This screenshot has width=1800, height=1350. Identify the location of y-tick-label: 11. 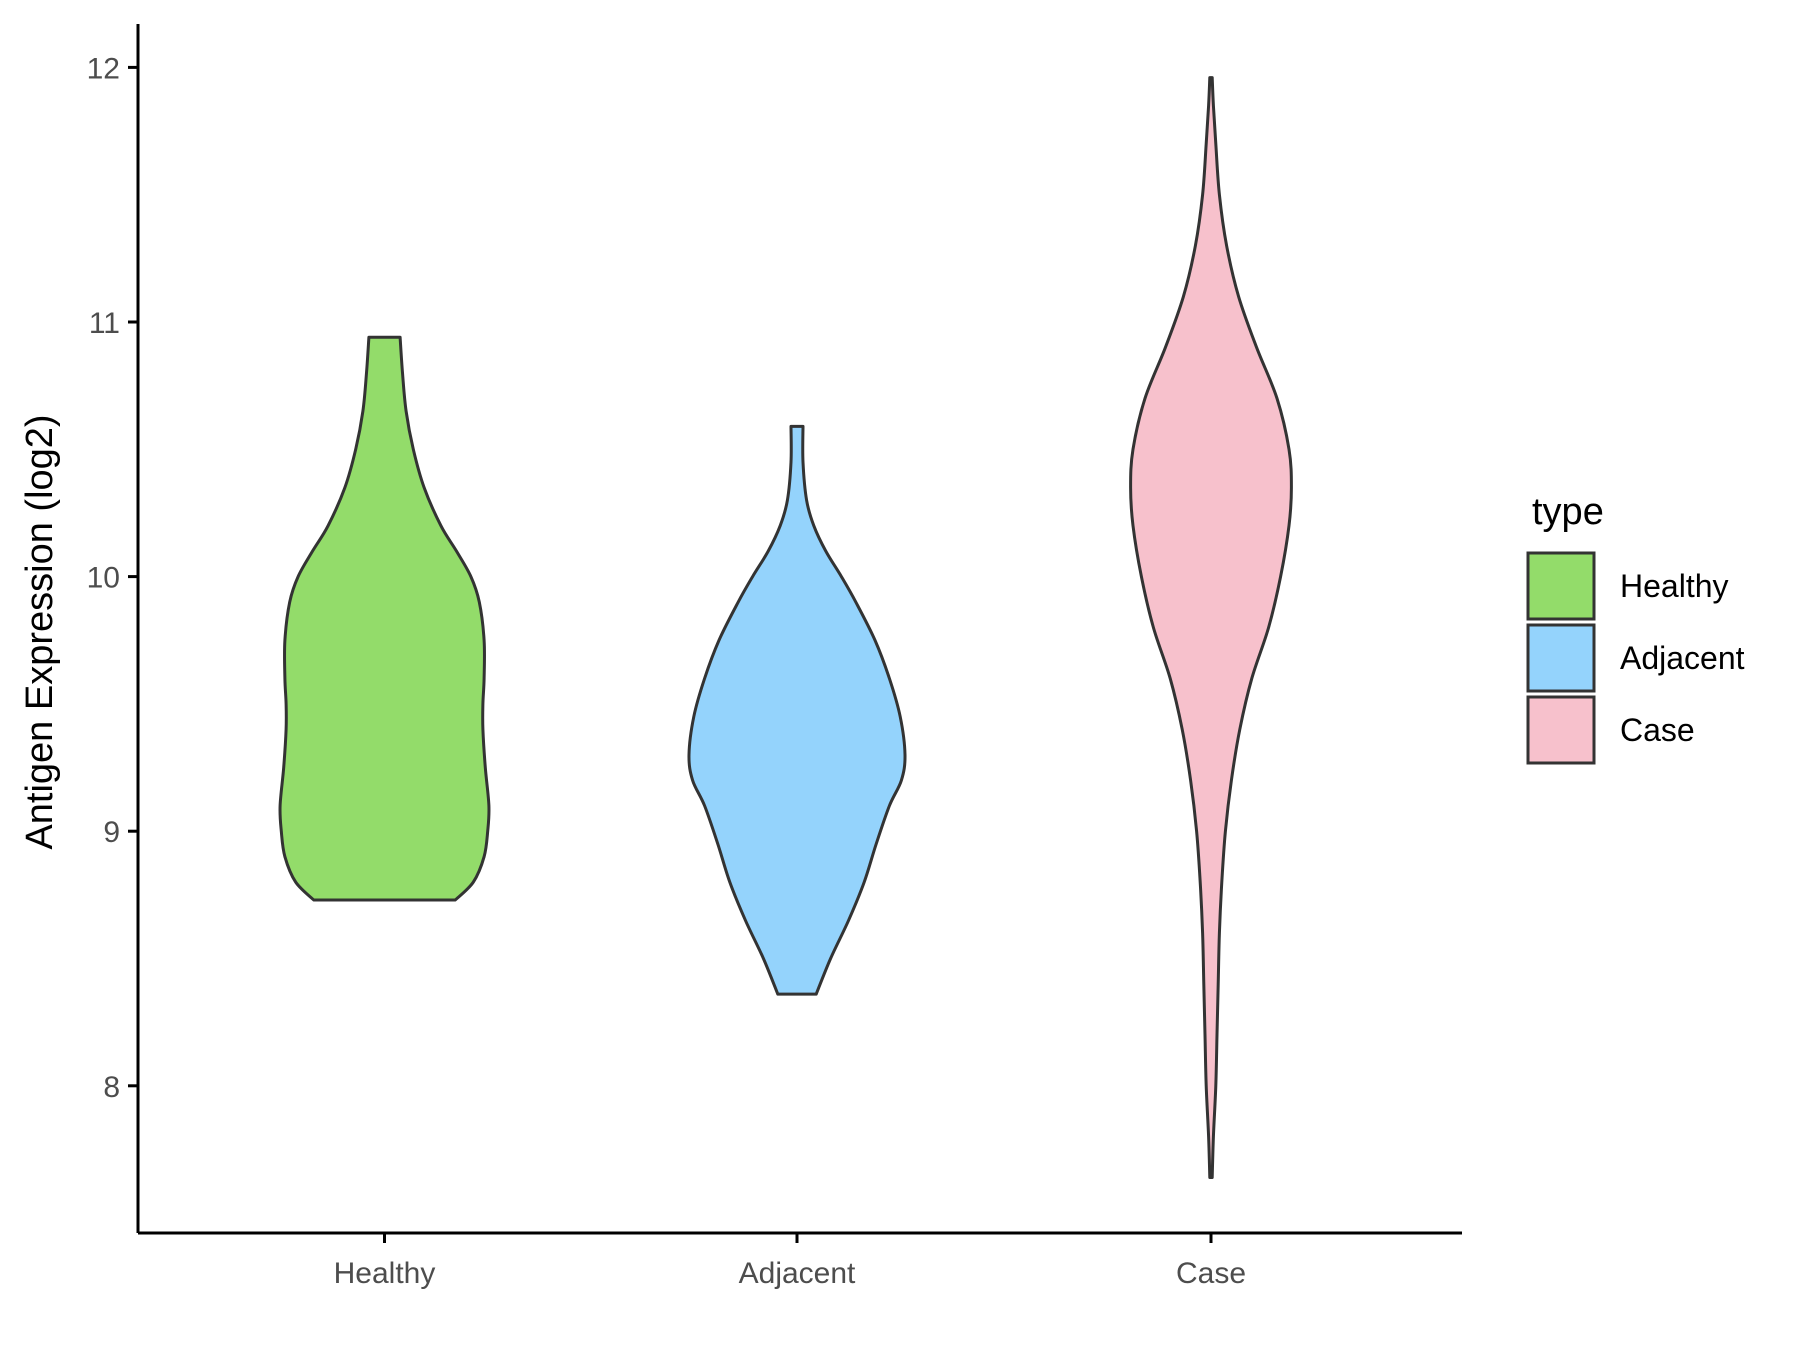
(104, 323).